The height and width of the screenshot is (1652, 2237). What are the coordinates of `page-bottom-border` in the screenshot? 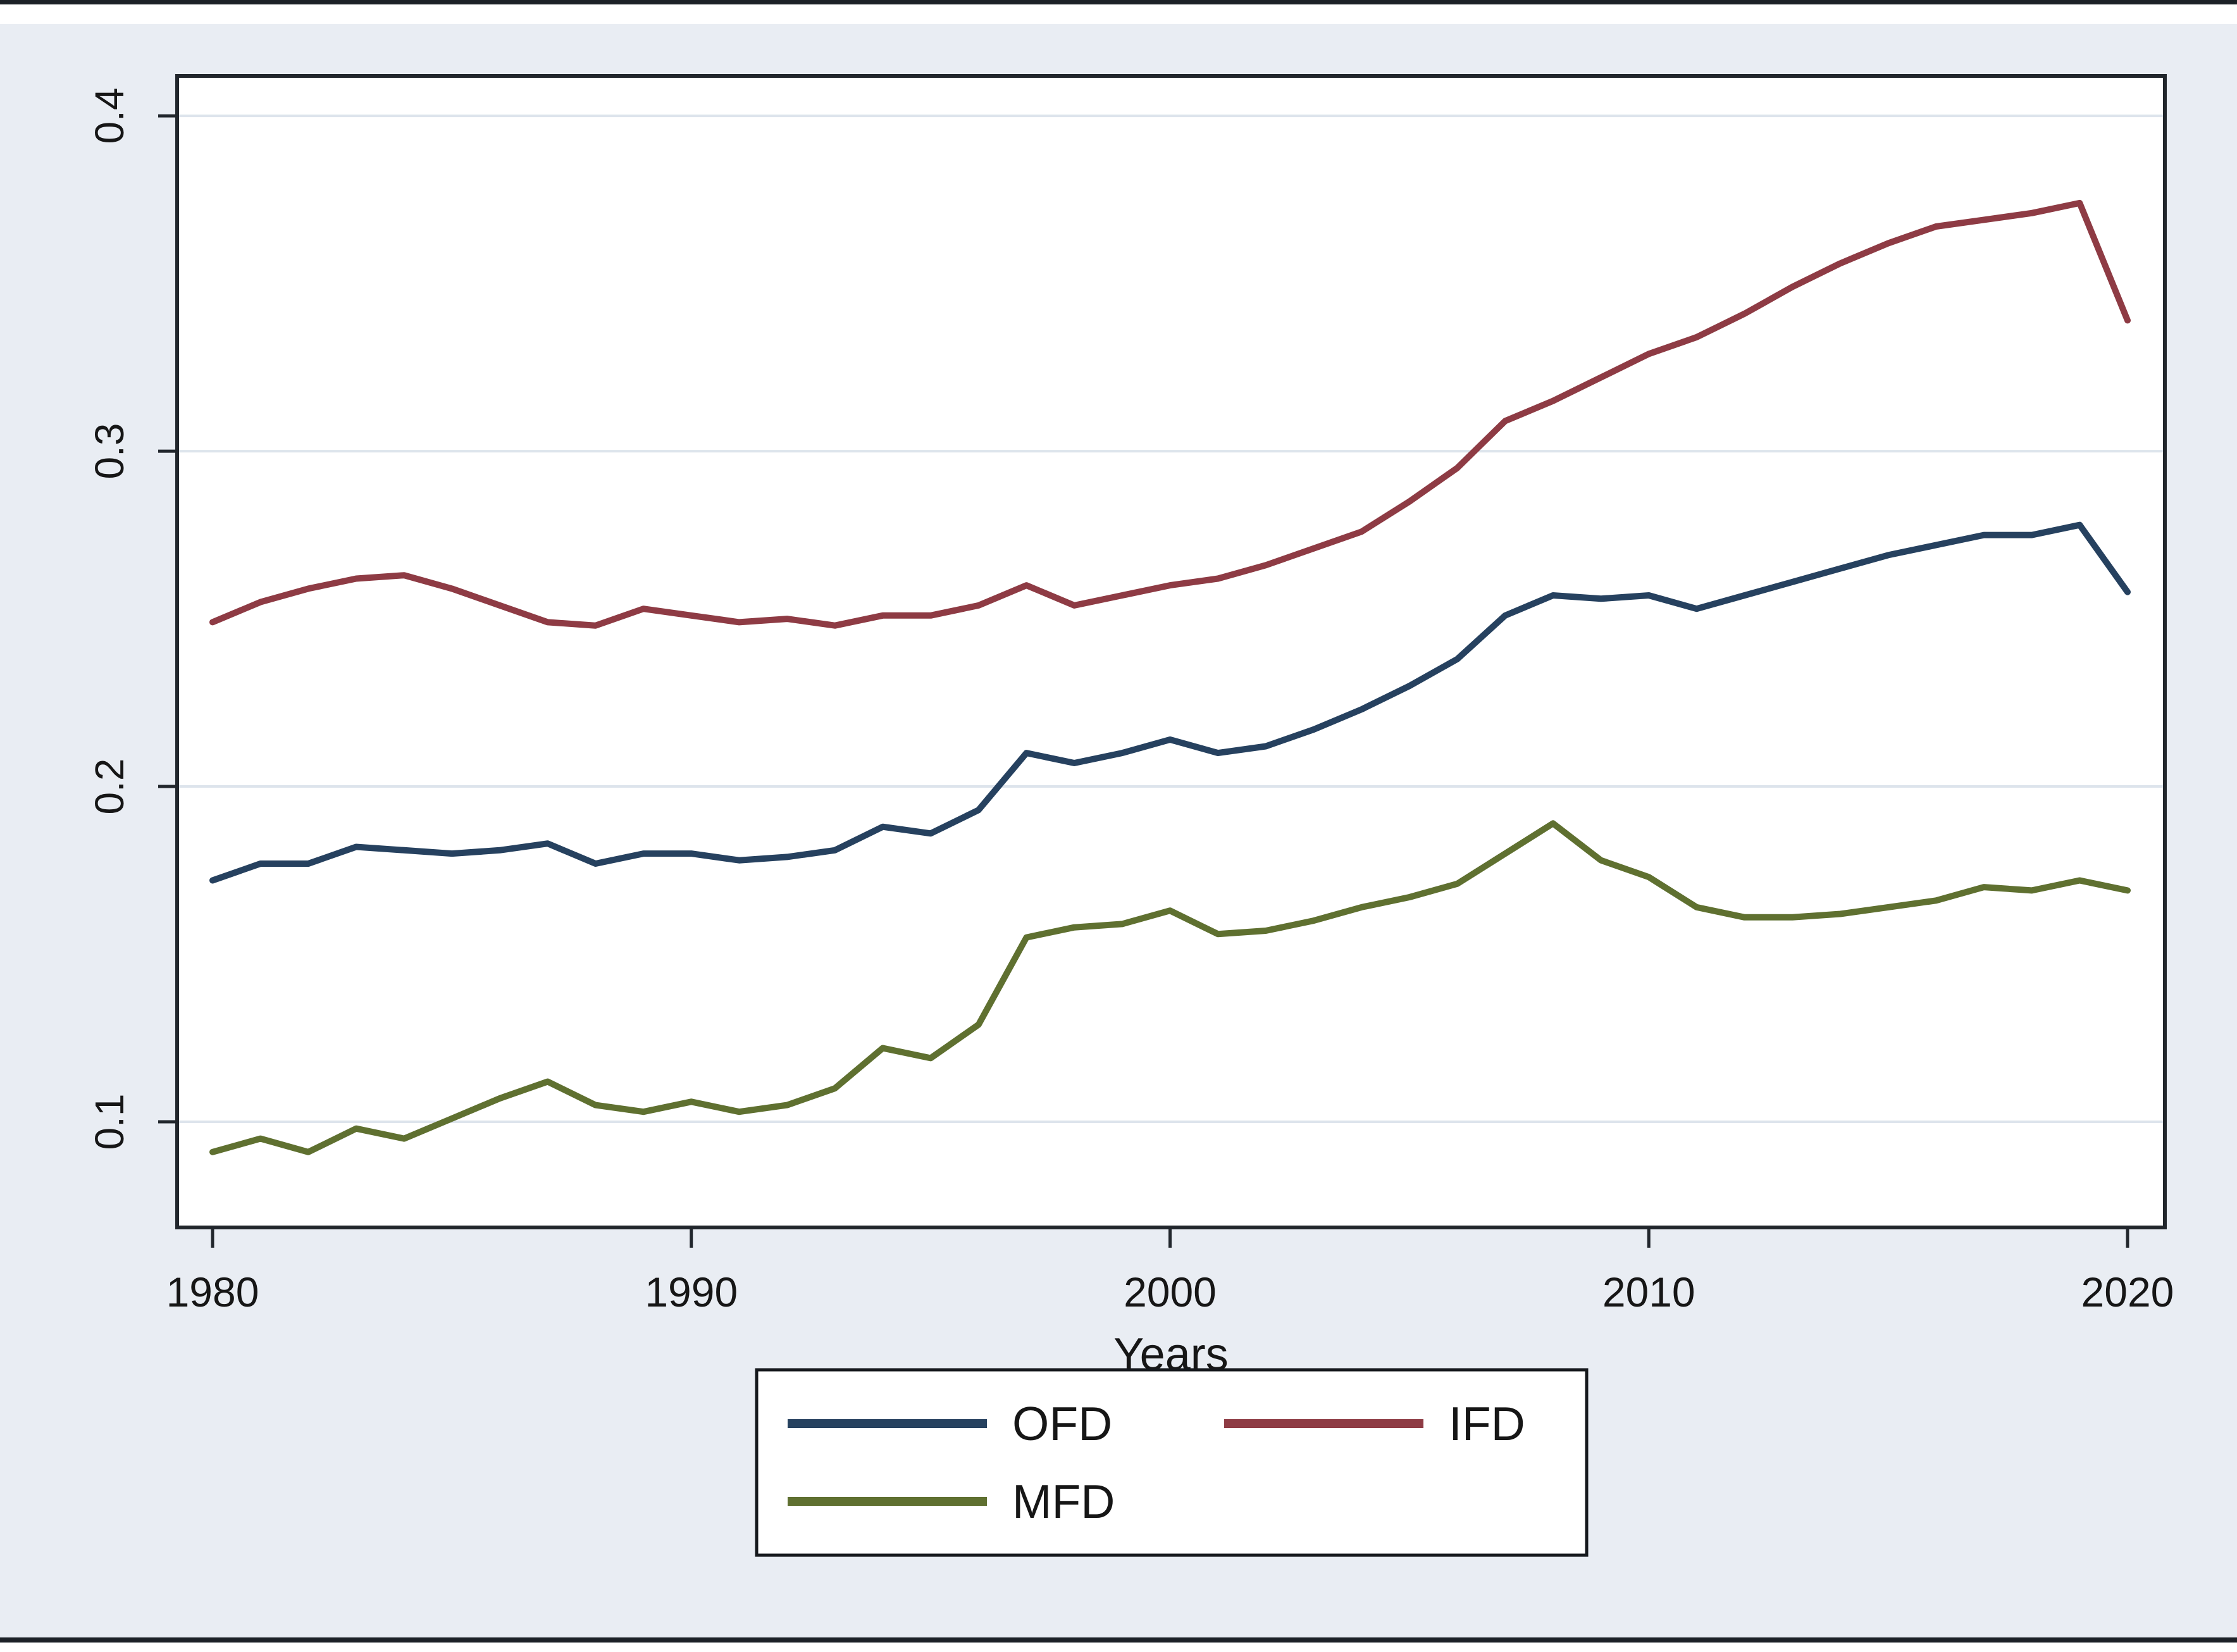 It's located at (1118, 1640).